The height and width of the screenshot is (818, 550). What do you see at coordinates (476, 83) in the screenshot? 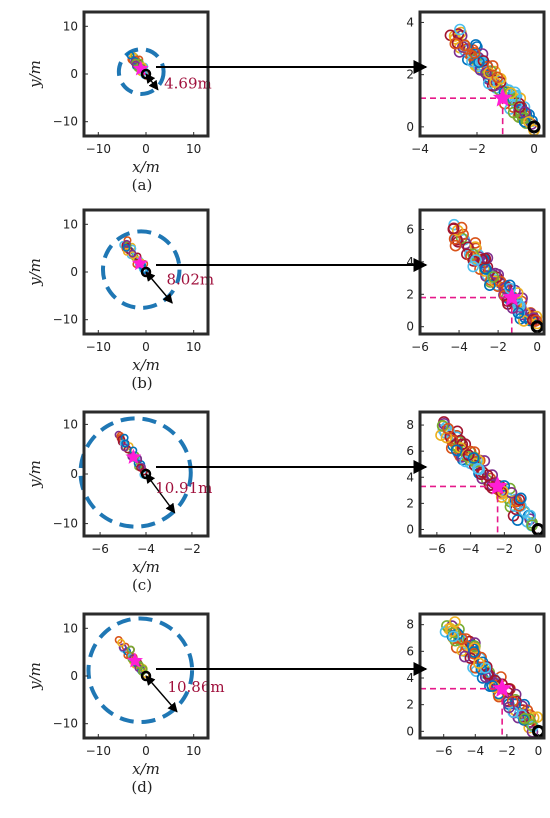
I see `right-subplot: −4 −2 0 0 2 4` at bounding box center [476, 83].